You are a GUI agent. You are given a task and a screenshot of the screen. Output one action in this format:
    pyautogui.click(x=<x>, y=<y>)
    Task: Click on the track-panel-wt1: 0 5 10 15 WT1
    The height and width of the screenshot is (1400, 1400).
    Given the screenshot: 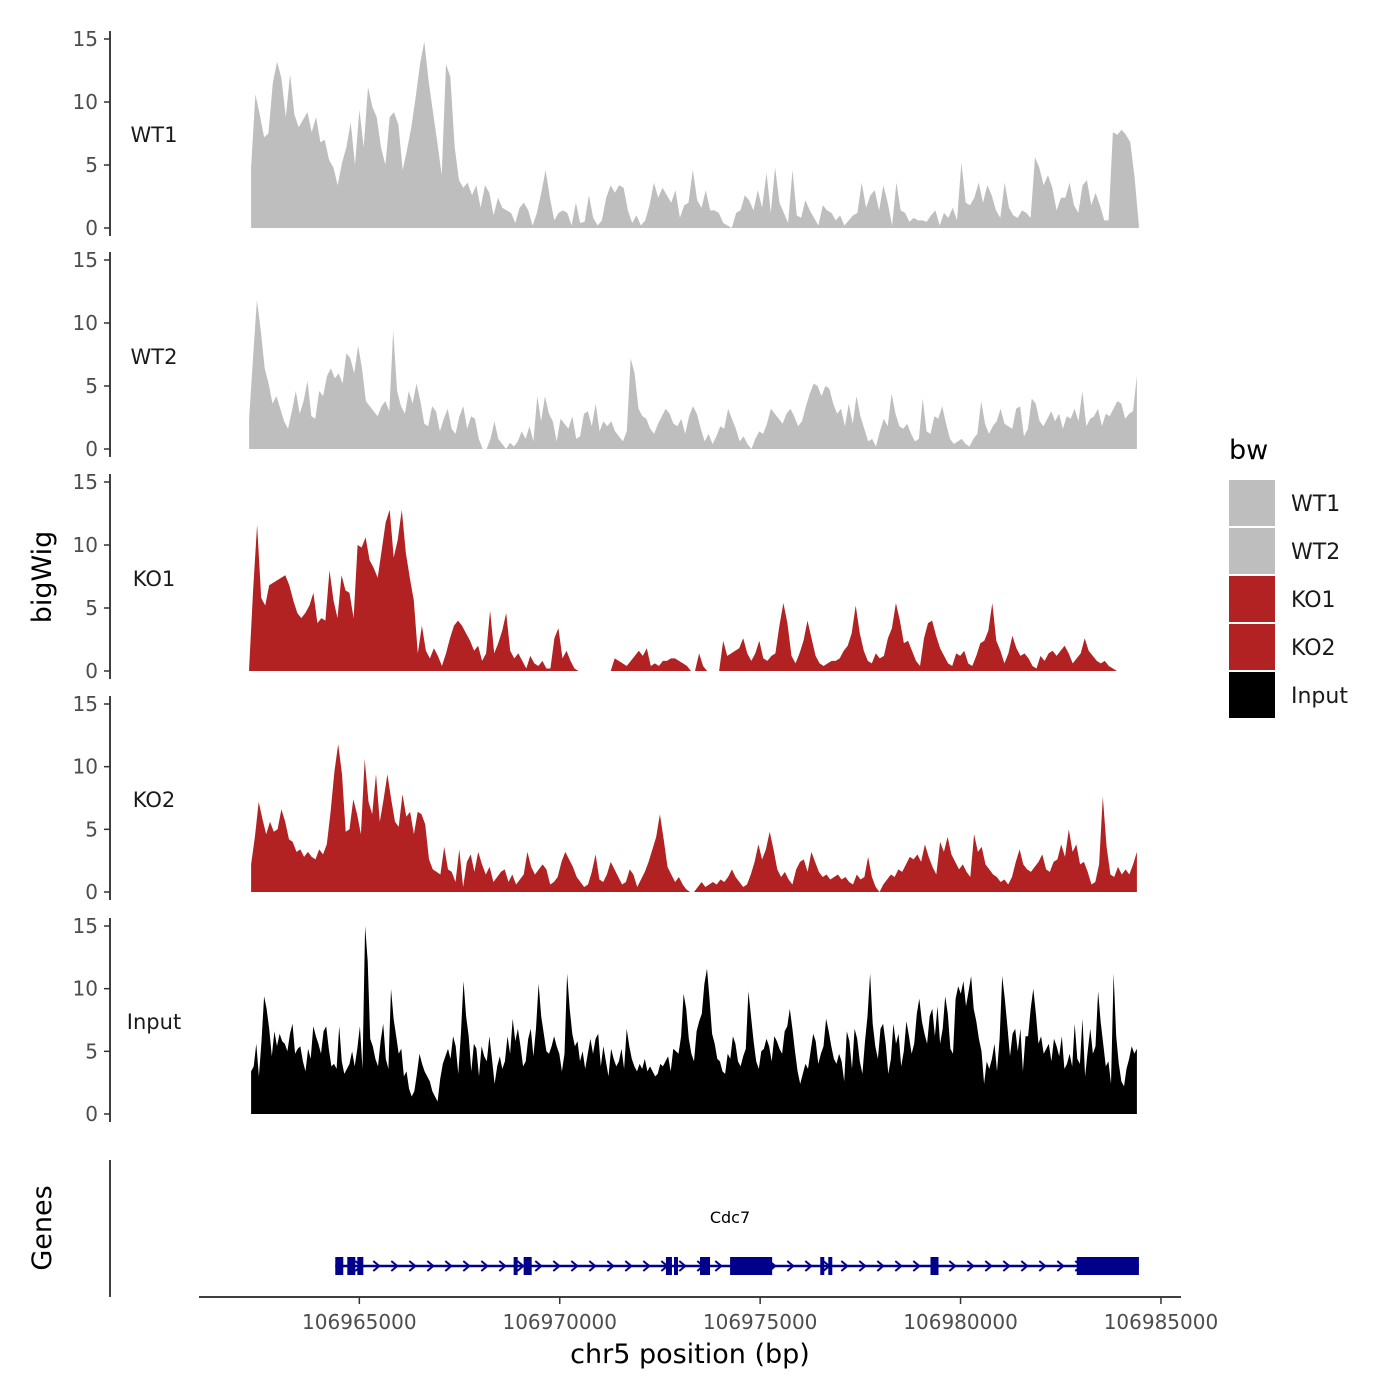 What is the action you would take?
    pyautogui.click(x=606, y=133)
    